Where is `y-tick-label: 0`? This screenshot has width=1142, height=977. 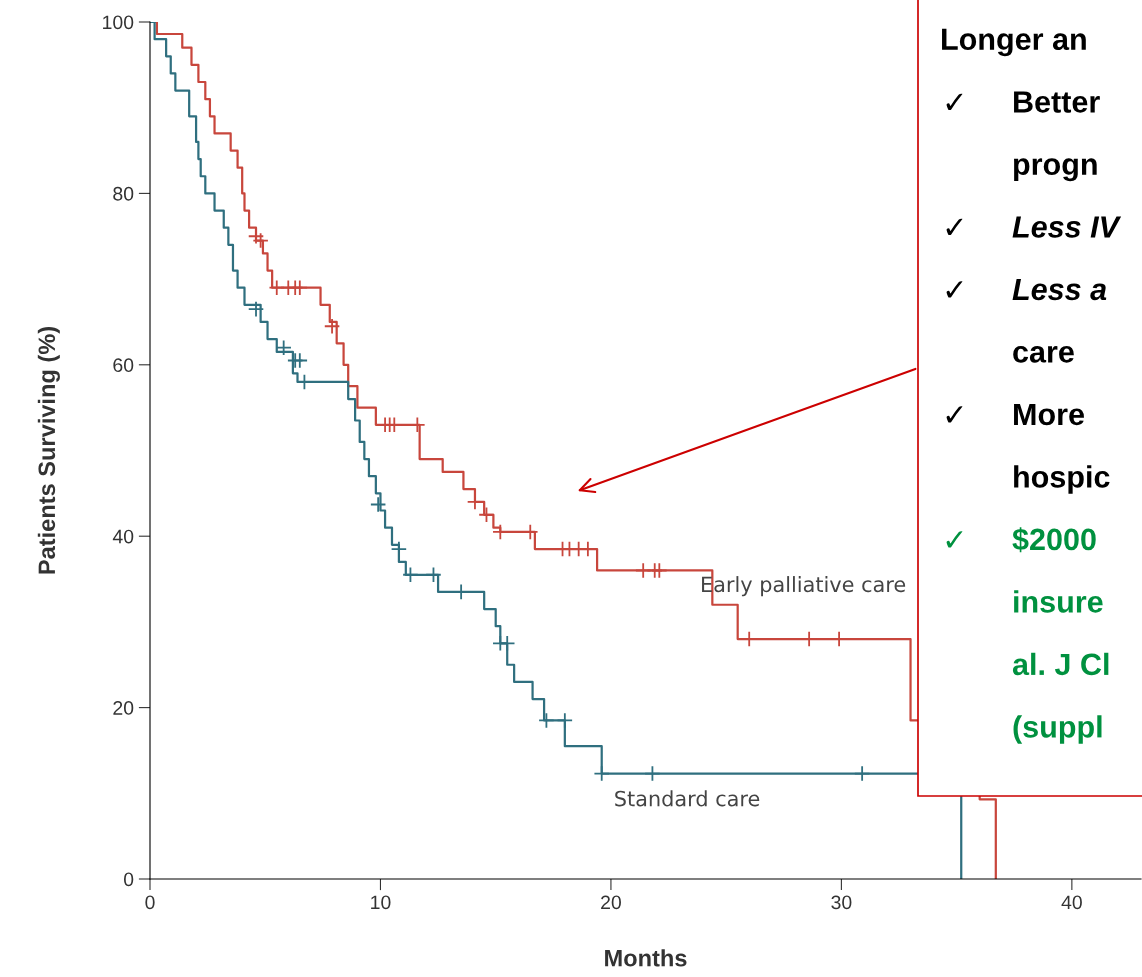
y-tick-label: 0 is located at coordinates (128, 879).